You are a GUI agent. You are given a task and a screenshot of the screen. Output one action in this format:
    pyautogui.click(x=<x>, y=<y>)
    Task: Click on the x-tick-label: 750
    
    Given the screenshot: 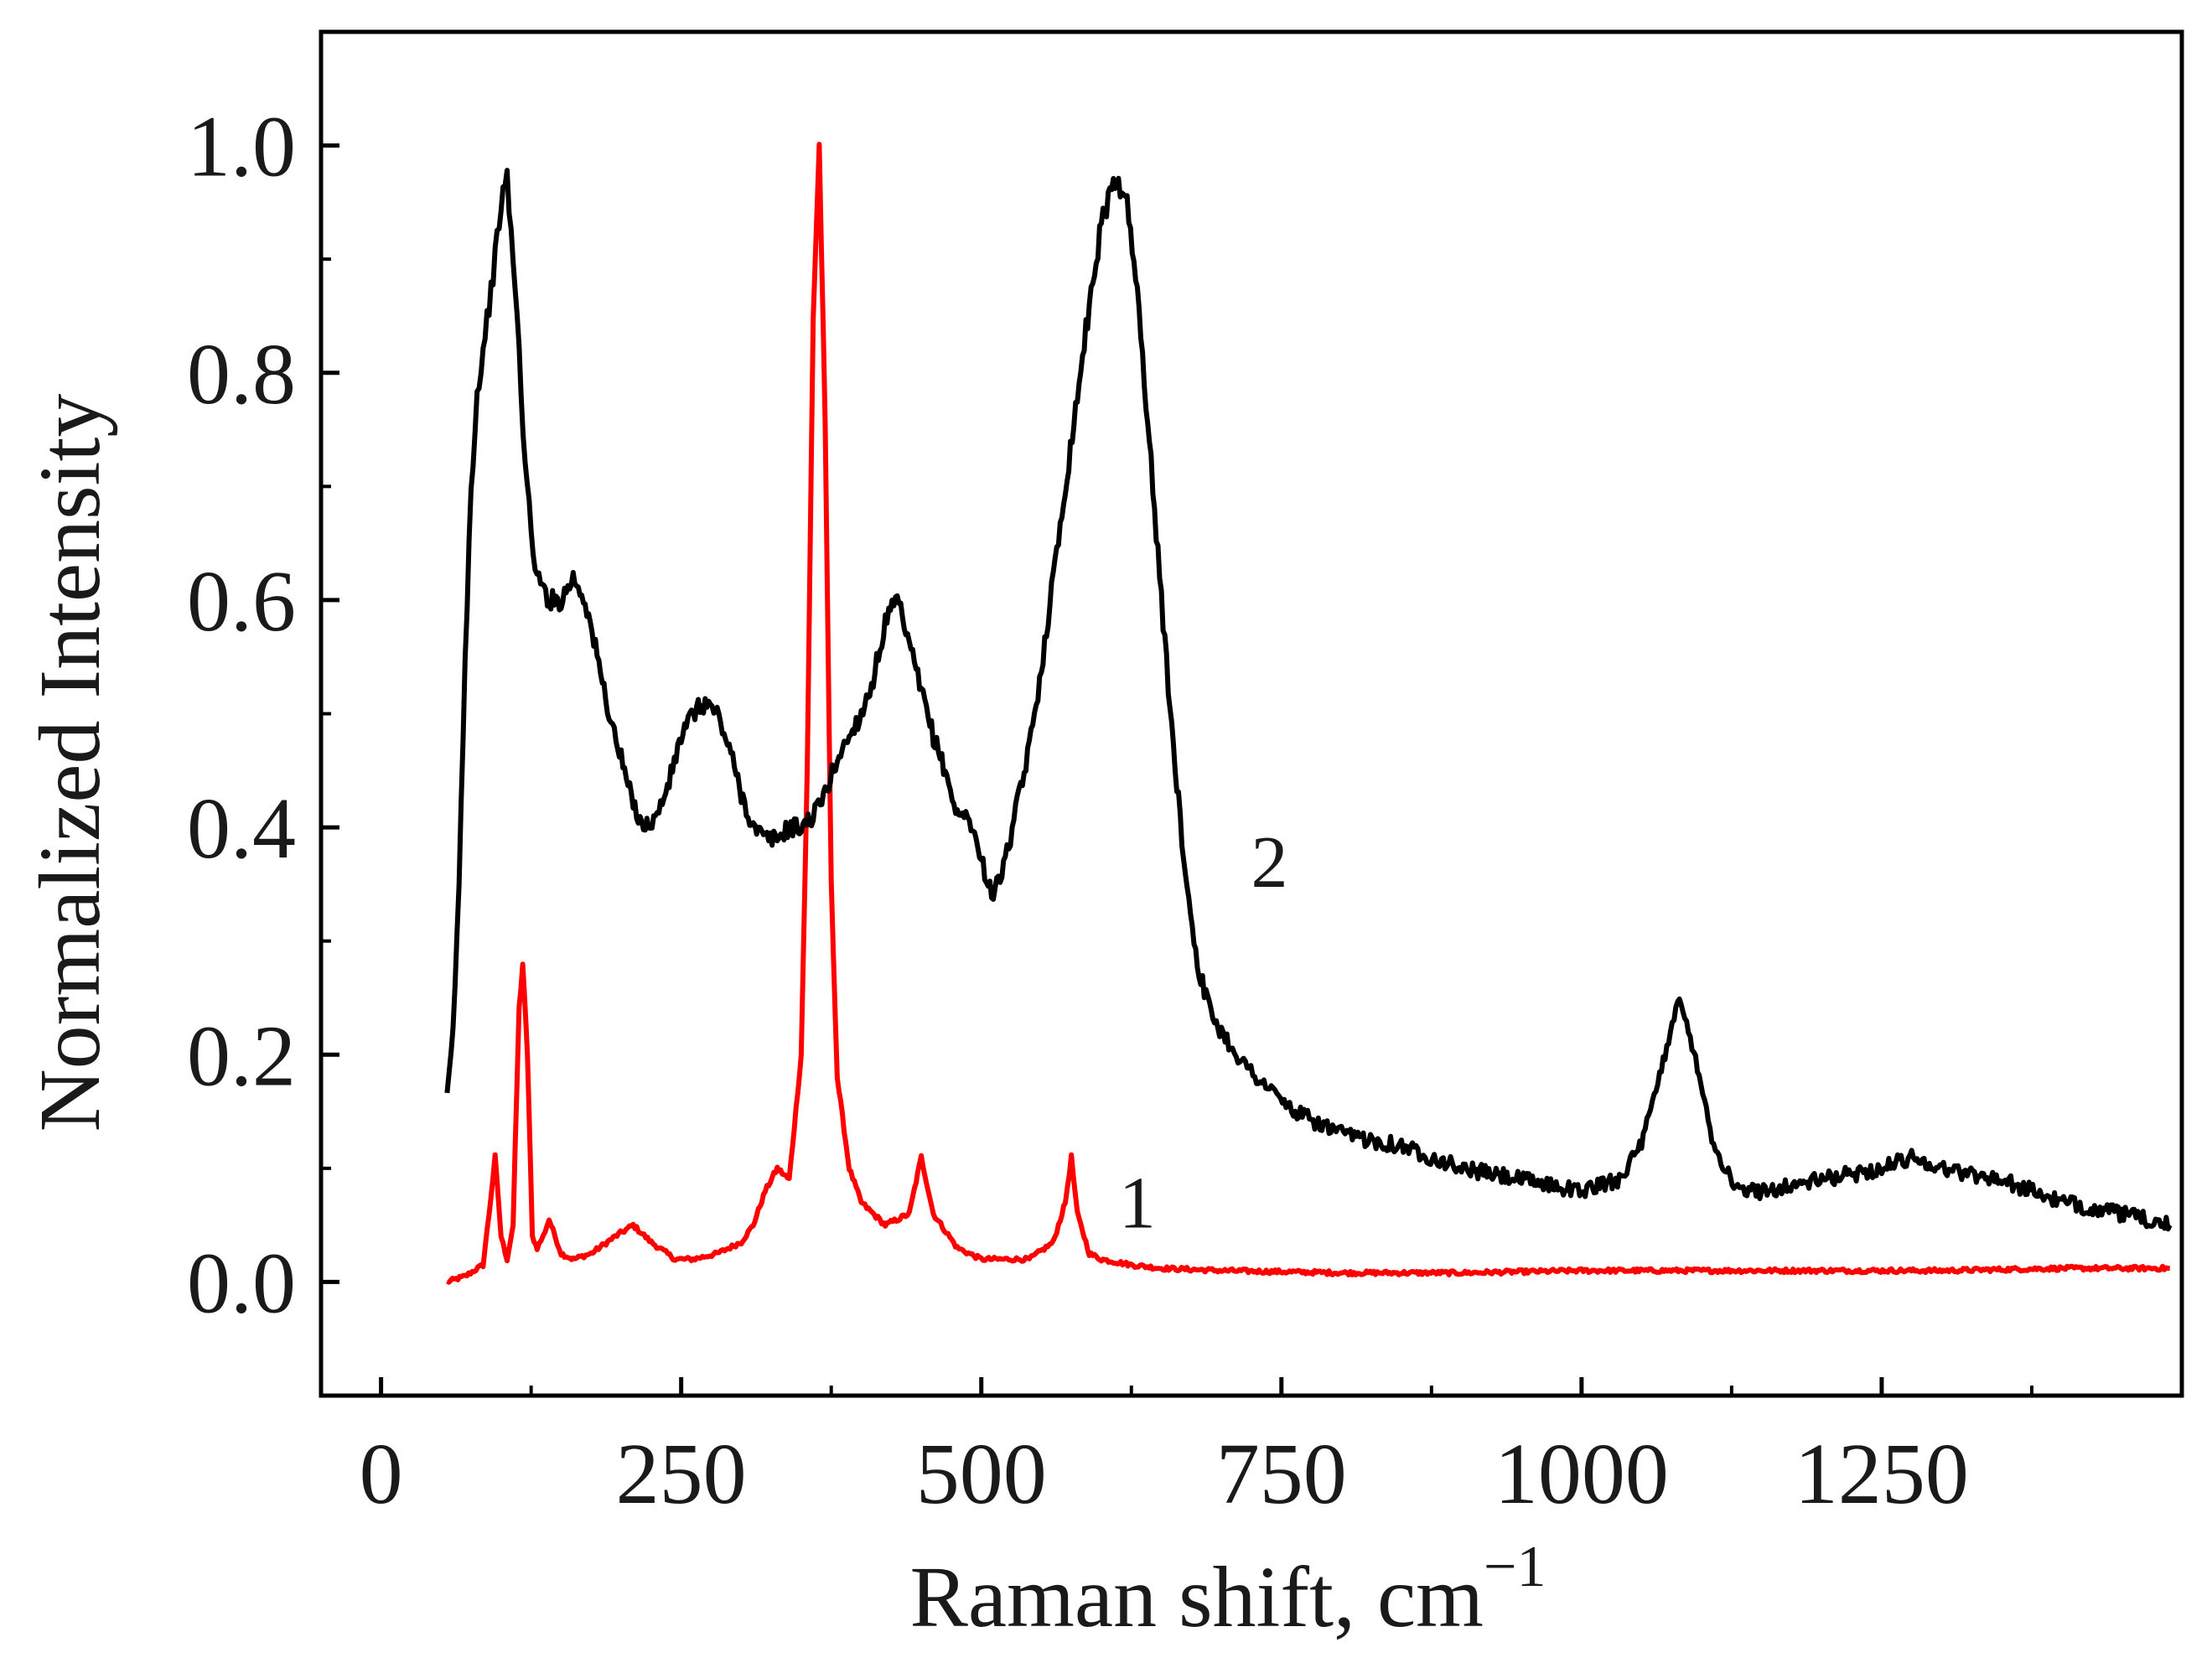 What is the action you would take?
    pyautogui.click(x=1281, y=1474)
    